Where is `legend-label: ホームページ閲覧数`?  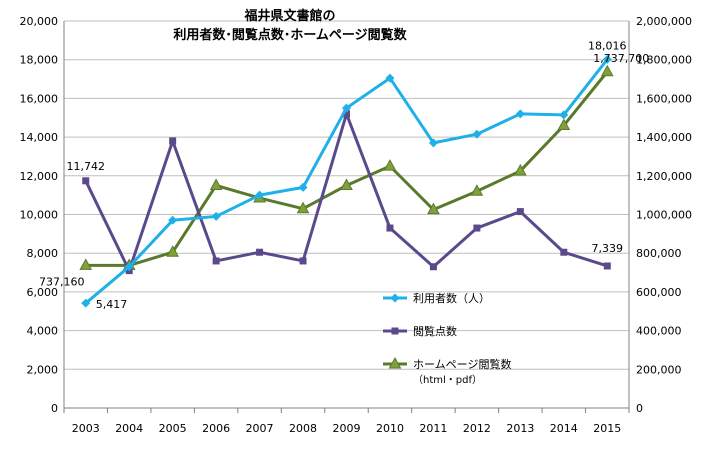 legend-label: ホームページ閲覧数 is located at coordinates (462, 364).